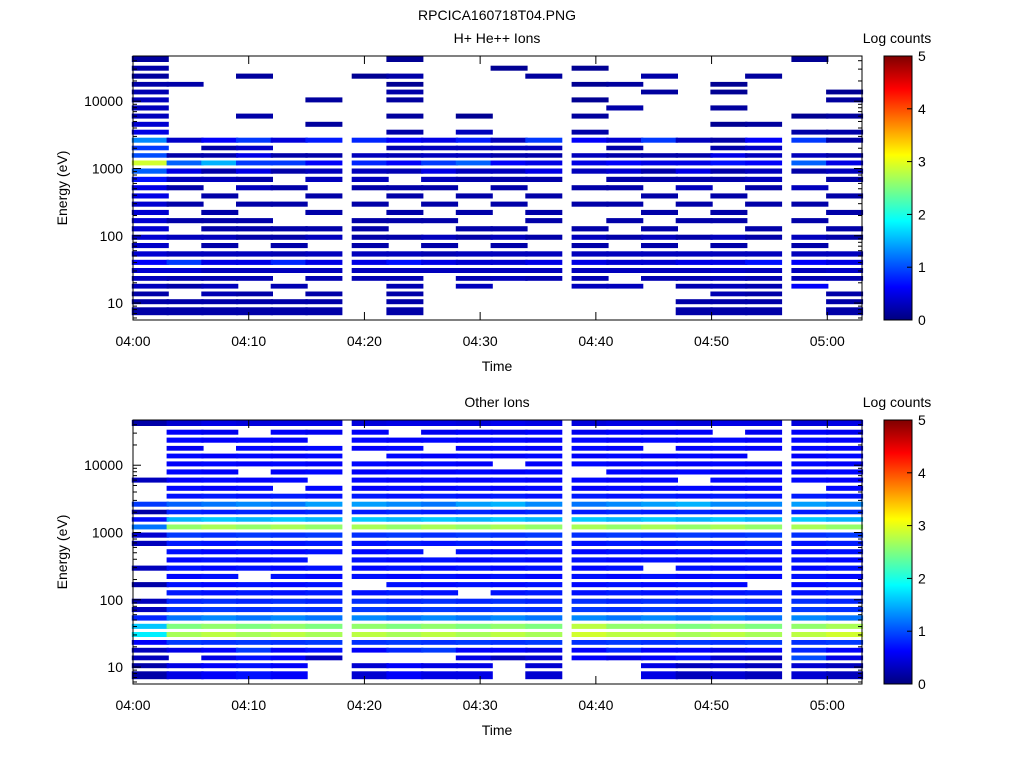  I want to click on colorbar-label-h-he: Log counts, so click(897, 38).